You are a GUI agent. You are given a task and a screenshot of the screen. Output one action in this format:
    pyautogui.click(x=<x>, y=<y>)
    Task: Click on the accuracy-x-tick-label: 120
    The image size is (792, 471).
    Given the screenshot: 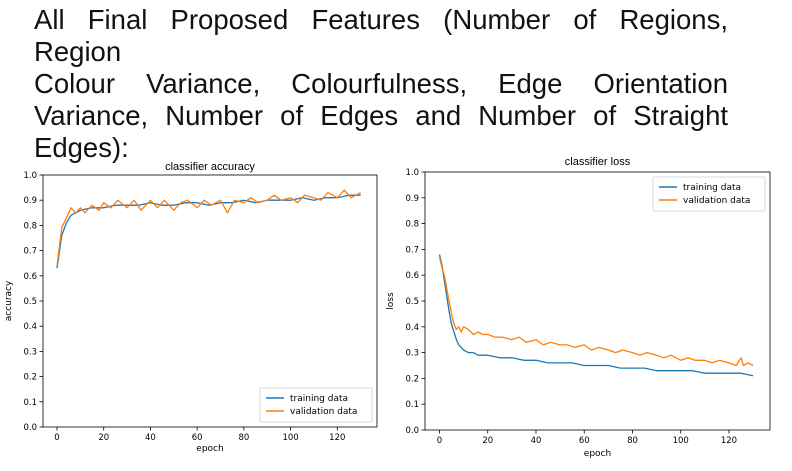 What is the action you would take?
    pyautogui.click(x=337, y=438)
    